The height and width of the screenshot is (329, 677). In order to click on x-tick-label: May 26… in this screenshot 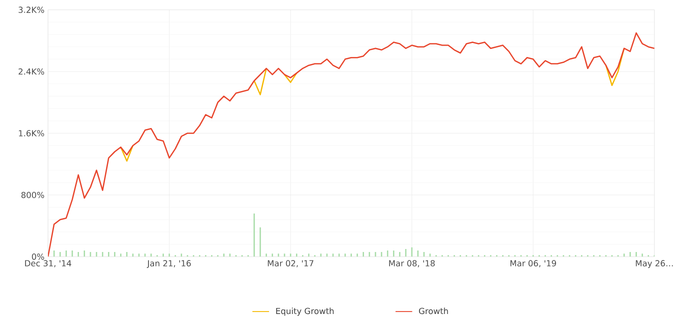, I will do `click(654, 264)`.